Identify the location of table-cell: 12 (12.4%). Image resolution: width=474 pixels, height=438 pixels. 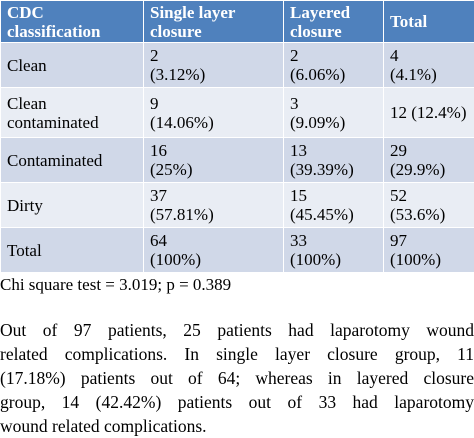
(429, 113).